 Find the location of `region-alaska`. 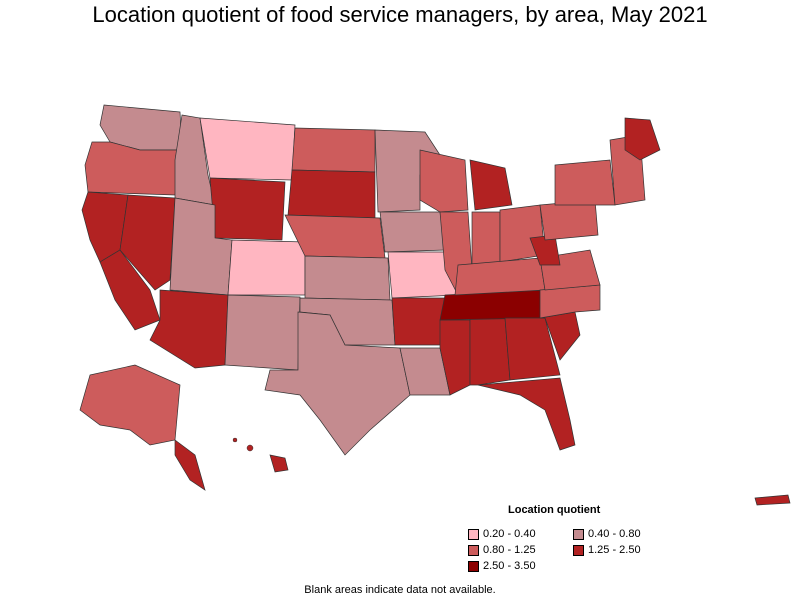

region-alaska is located at coordinates (130, 405).